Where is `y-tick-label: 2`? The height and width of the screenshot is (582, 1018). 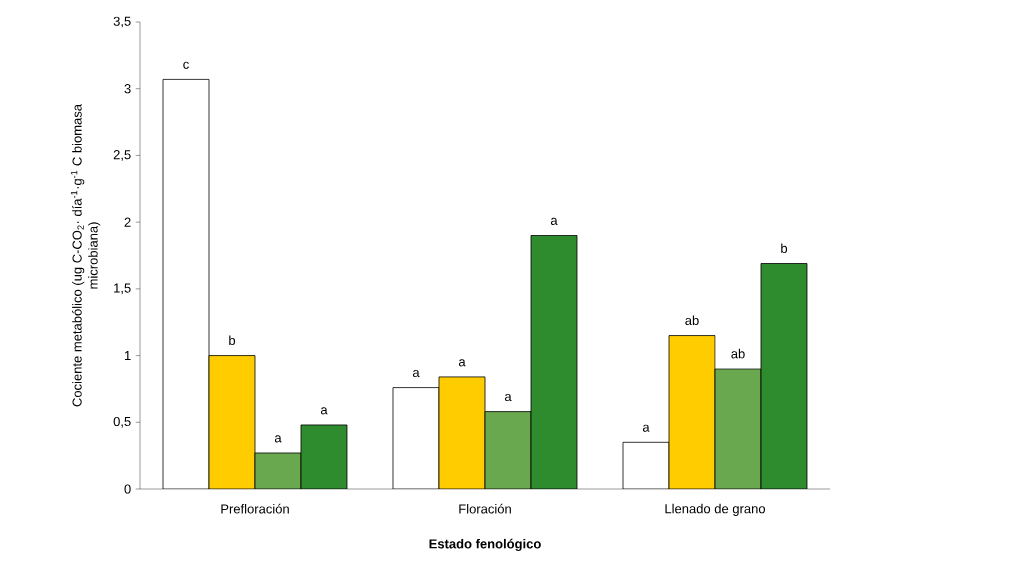
y-tick-label: 2 is located at coordinates (127, 222).